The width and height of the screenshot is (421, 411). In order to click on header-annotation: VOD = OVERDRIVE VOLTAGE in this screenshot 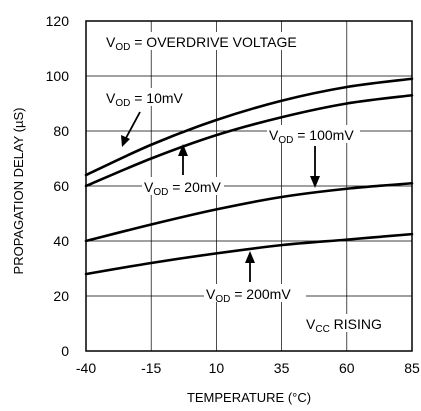, I will do `click(201, 43)`.